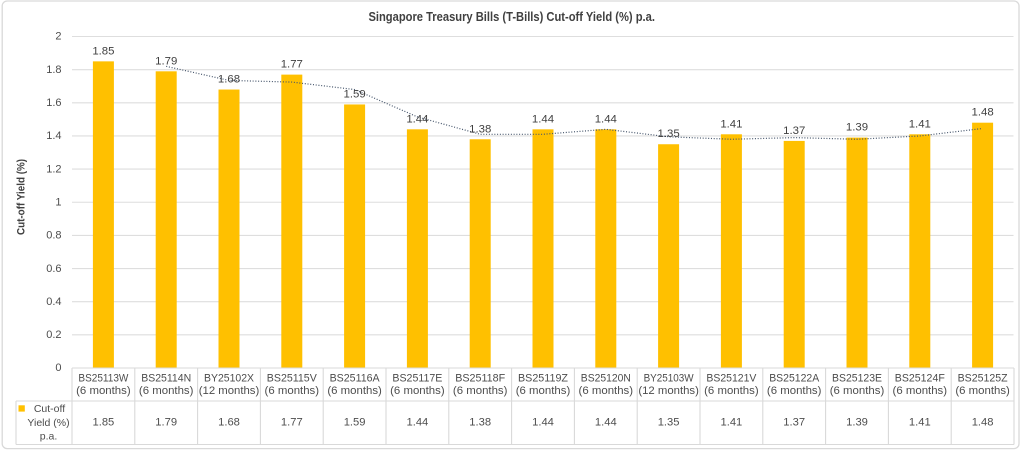 This screenshot has height=455, width=1024. I want to click on svg-text: BS25114N, so click(166, 378).